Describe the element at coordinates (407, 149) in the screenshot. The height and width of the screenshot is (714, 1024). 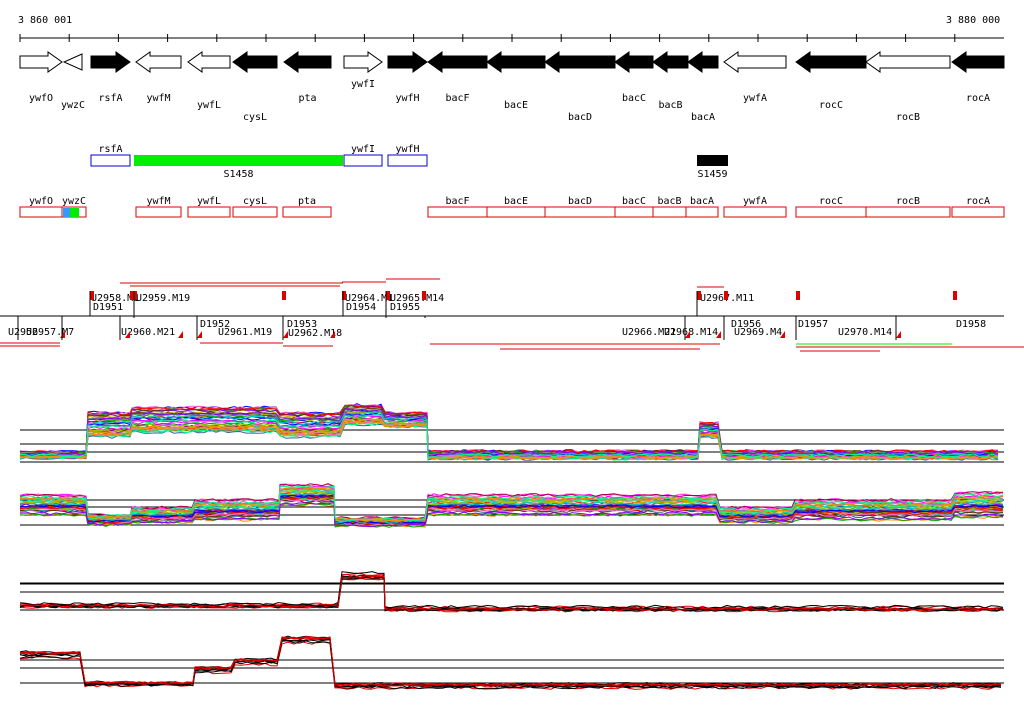
I see `regulatory-label: ywfH` at that location.